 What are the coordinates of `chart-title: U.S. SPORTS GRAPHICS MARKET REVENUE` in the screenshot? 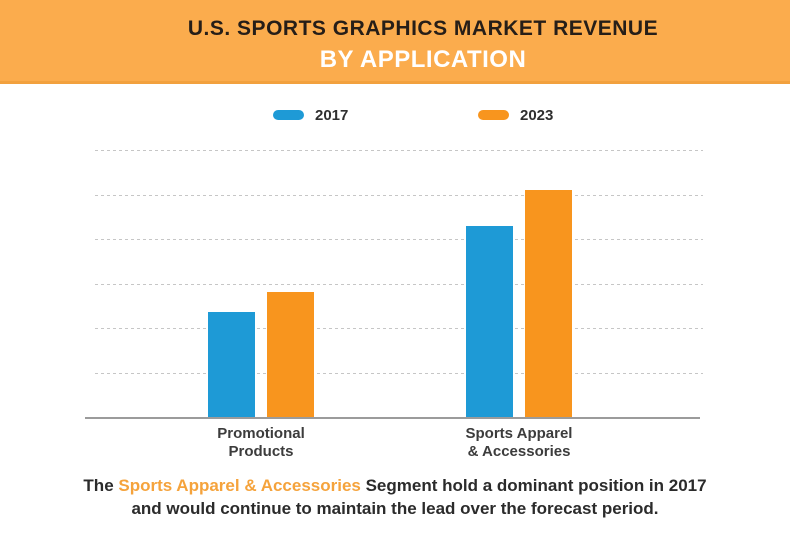 It's located at (423, 28).